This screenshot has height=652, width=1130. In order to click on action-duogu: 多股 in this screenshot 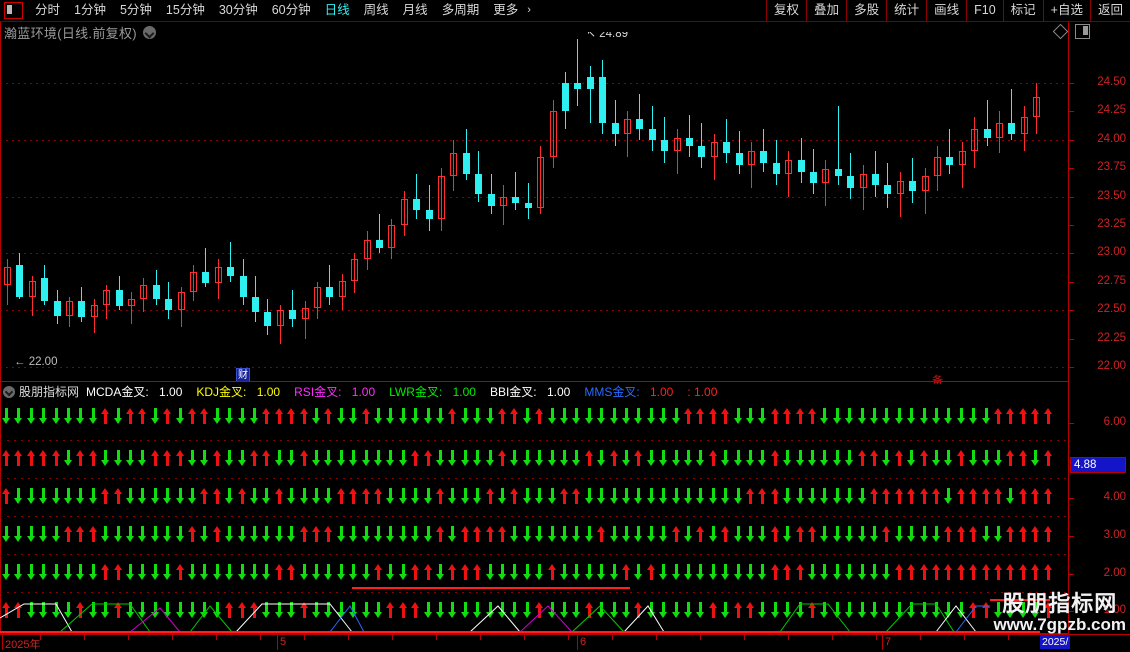, I will do `click(866, 10)`.